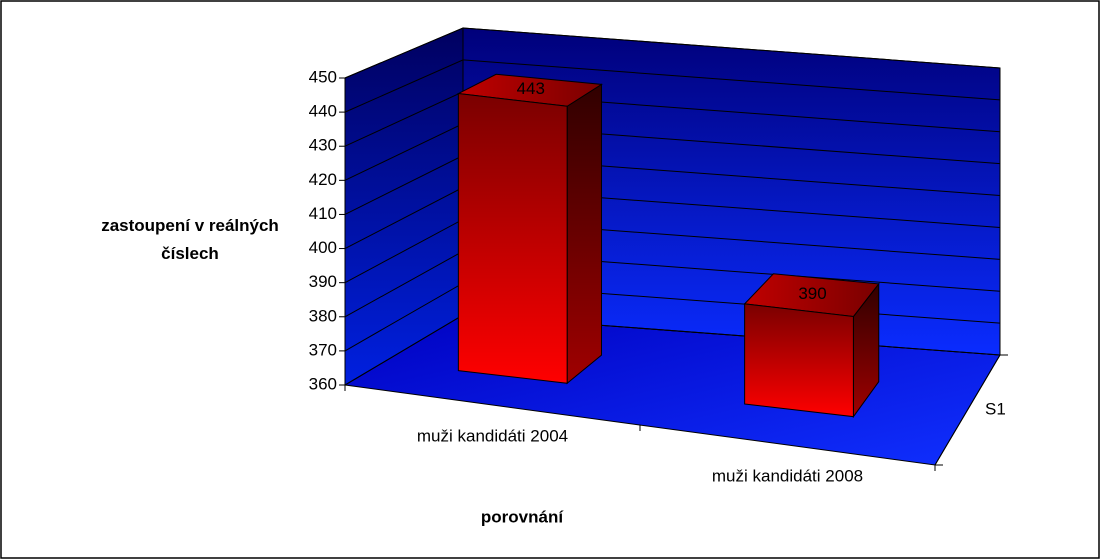 This screenshot has height=560, width=1101. Describe the element at coordinates (967, 410) in the screenshot. I see `depth-axis` at that location.